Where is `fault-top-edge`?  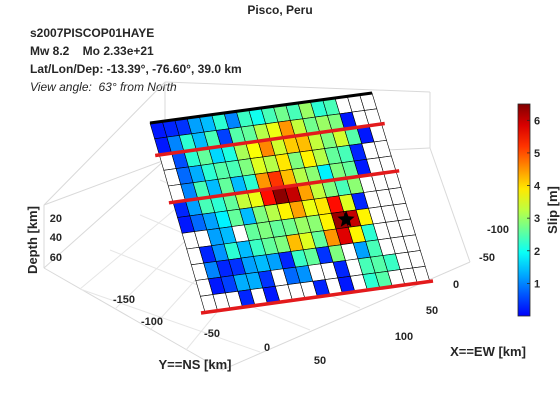
fault-top-edge is located at coordinates (261, 108).